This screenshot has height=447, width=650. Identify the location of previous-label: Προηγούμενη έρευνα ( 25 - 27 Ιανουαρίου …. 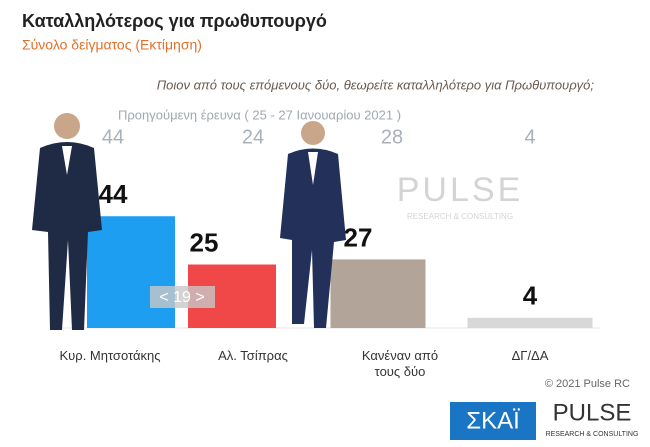
(259, 114).